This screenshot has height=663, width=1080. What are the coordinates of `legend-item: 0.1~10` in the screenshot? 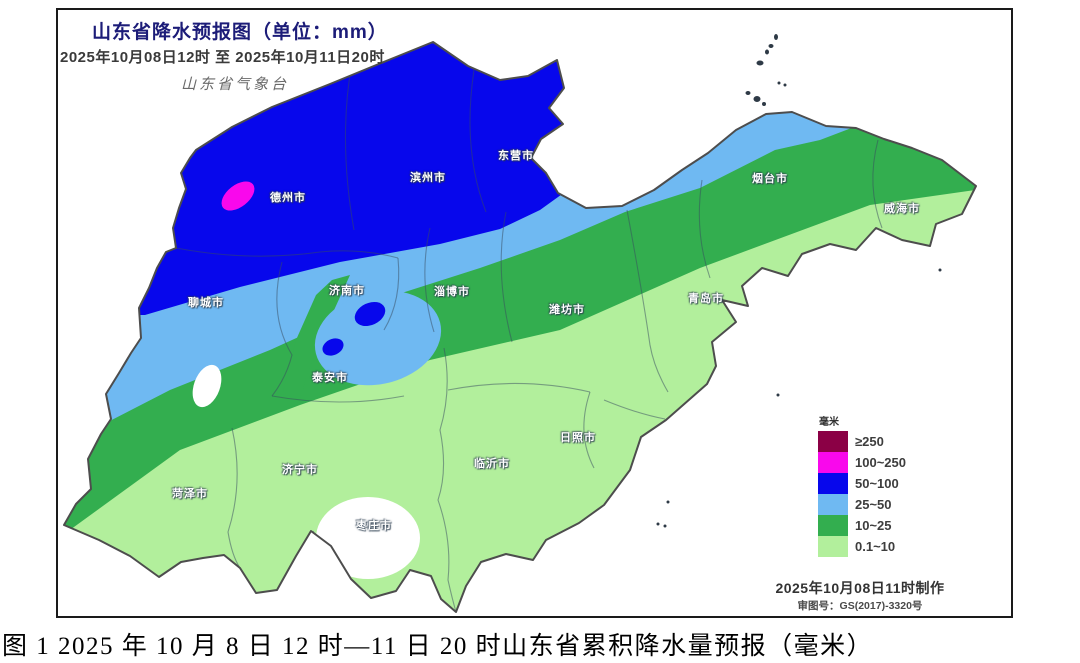 It's located at (862, 546).